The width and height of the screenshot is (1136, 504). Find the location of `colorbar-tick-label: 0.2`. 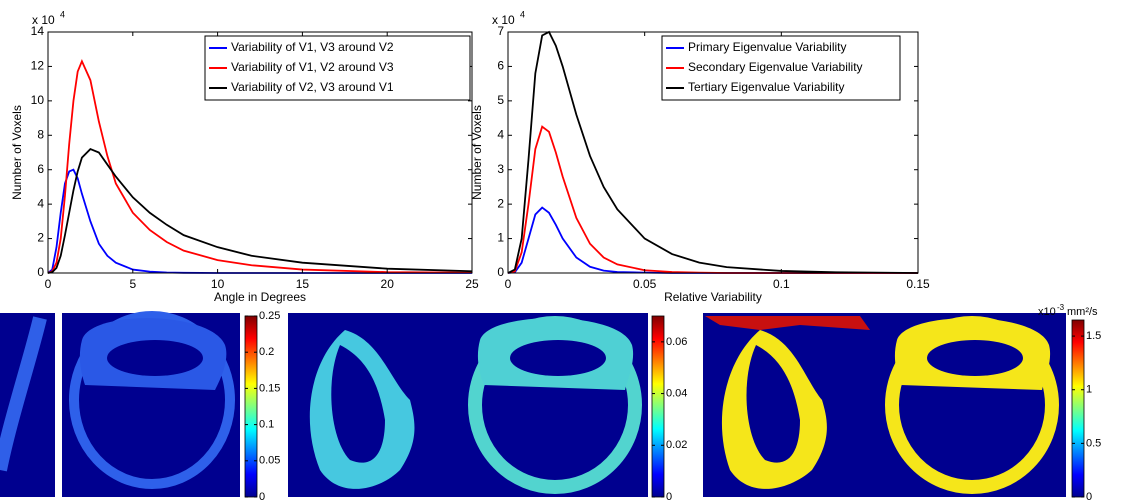

colorbar-tick-label: 0.2 is located at coordinates (266, 352).